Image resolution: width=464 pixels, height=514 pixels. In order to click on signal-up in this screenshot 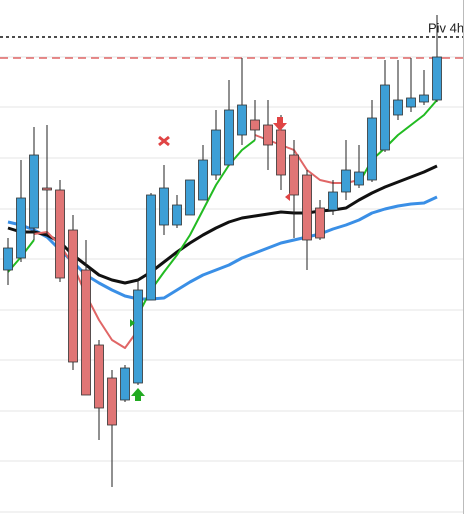, I will do `click(138, 394)`.